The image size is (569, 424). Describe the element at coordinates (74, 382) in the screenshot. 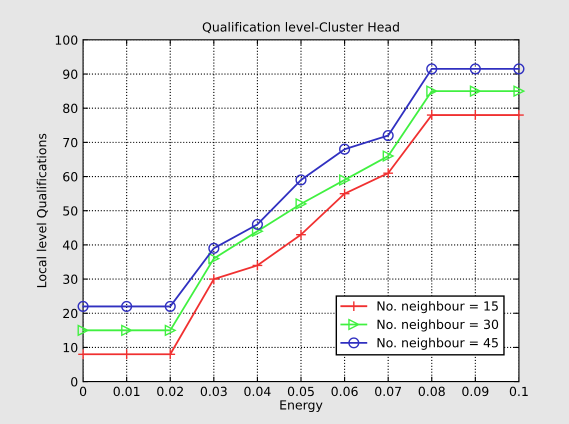

I see `y-tick-label: 0` at that location.